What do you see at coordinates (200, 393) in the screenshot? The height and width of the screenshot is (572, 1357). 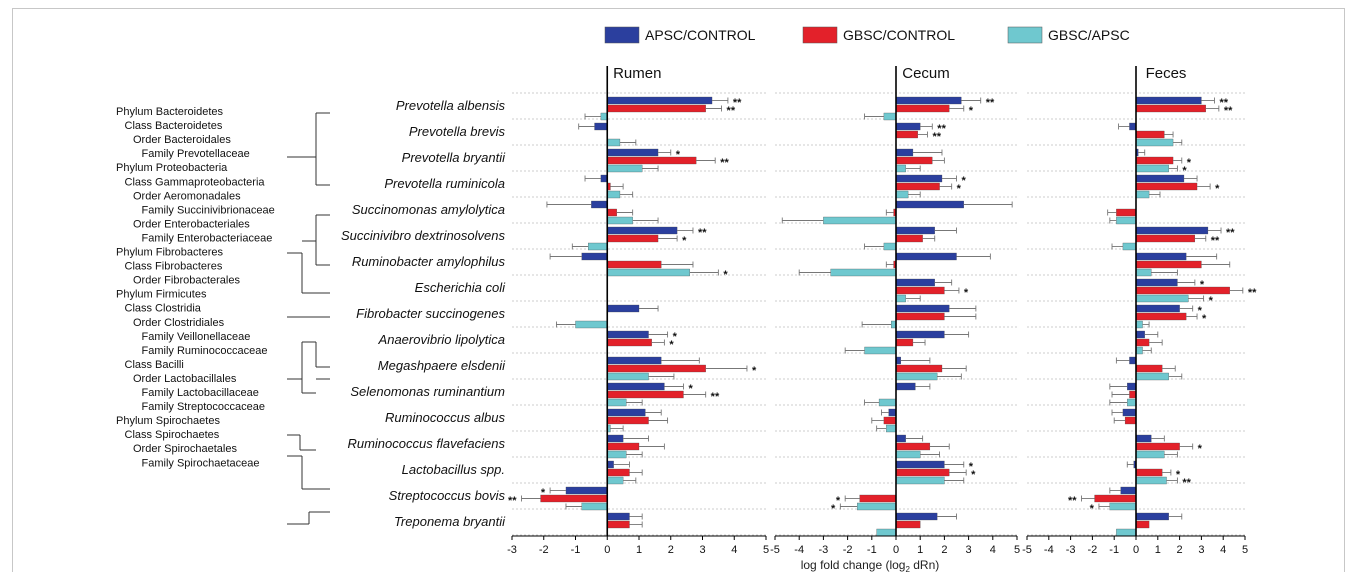 I see `taxonomy-label: Family Lactobacillaceae` at bounding box center [200, 393].